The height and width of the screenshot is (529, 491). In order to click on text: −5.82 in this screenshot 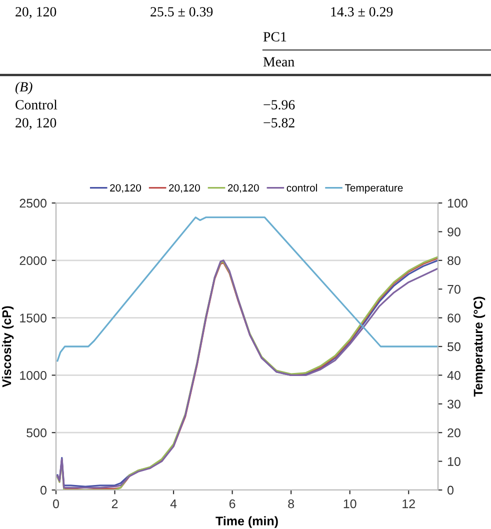, I will do `click(279, 123)`.